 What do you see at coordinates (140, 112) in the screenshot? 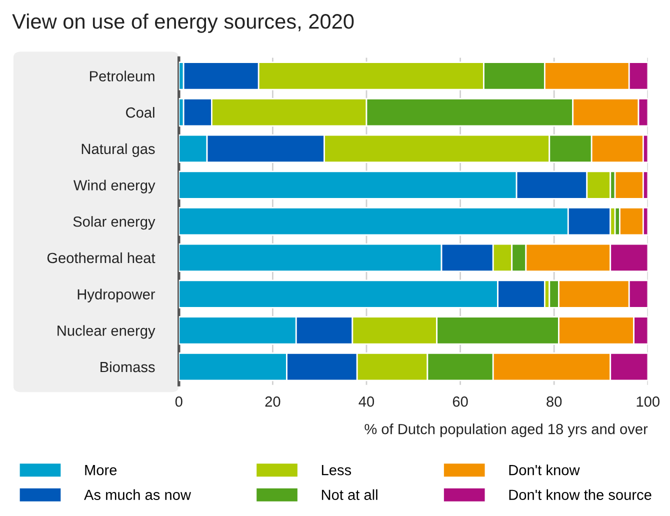
I see `y-tick-label: Coal` at bounding box center [140, 112].